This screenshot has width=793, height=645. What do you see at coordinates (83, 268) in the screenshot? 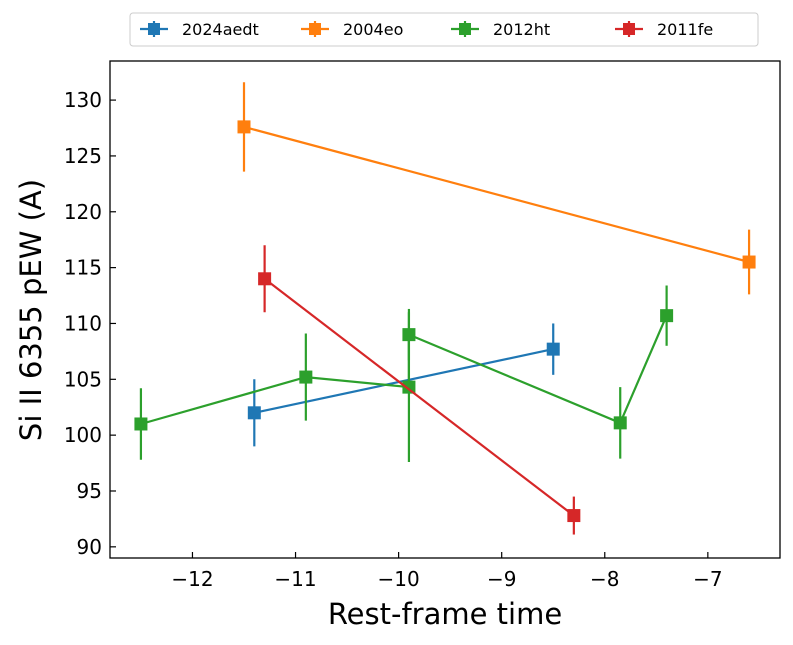
I see `y-tick-label: 115` at bounding box center [83, 268].